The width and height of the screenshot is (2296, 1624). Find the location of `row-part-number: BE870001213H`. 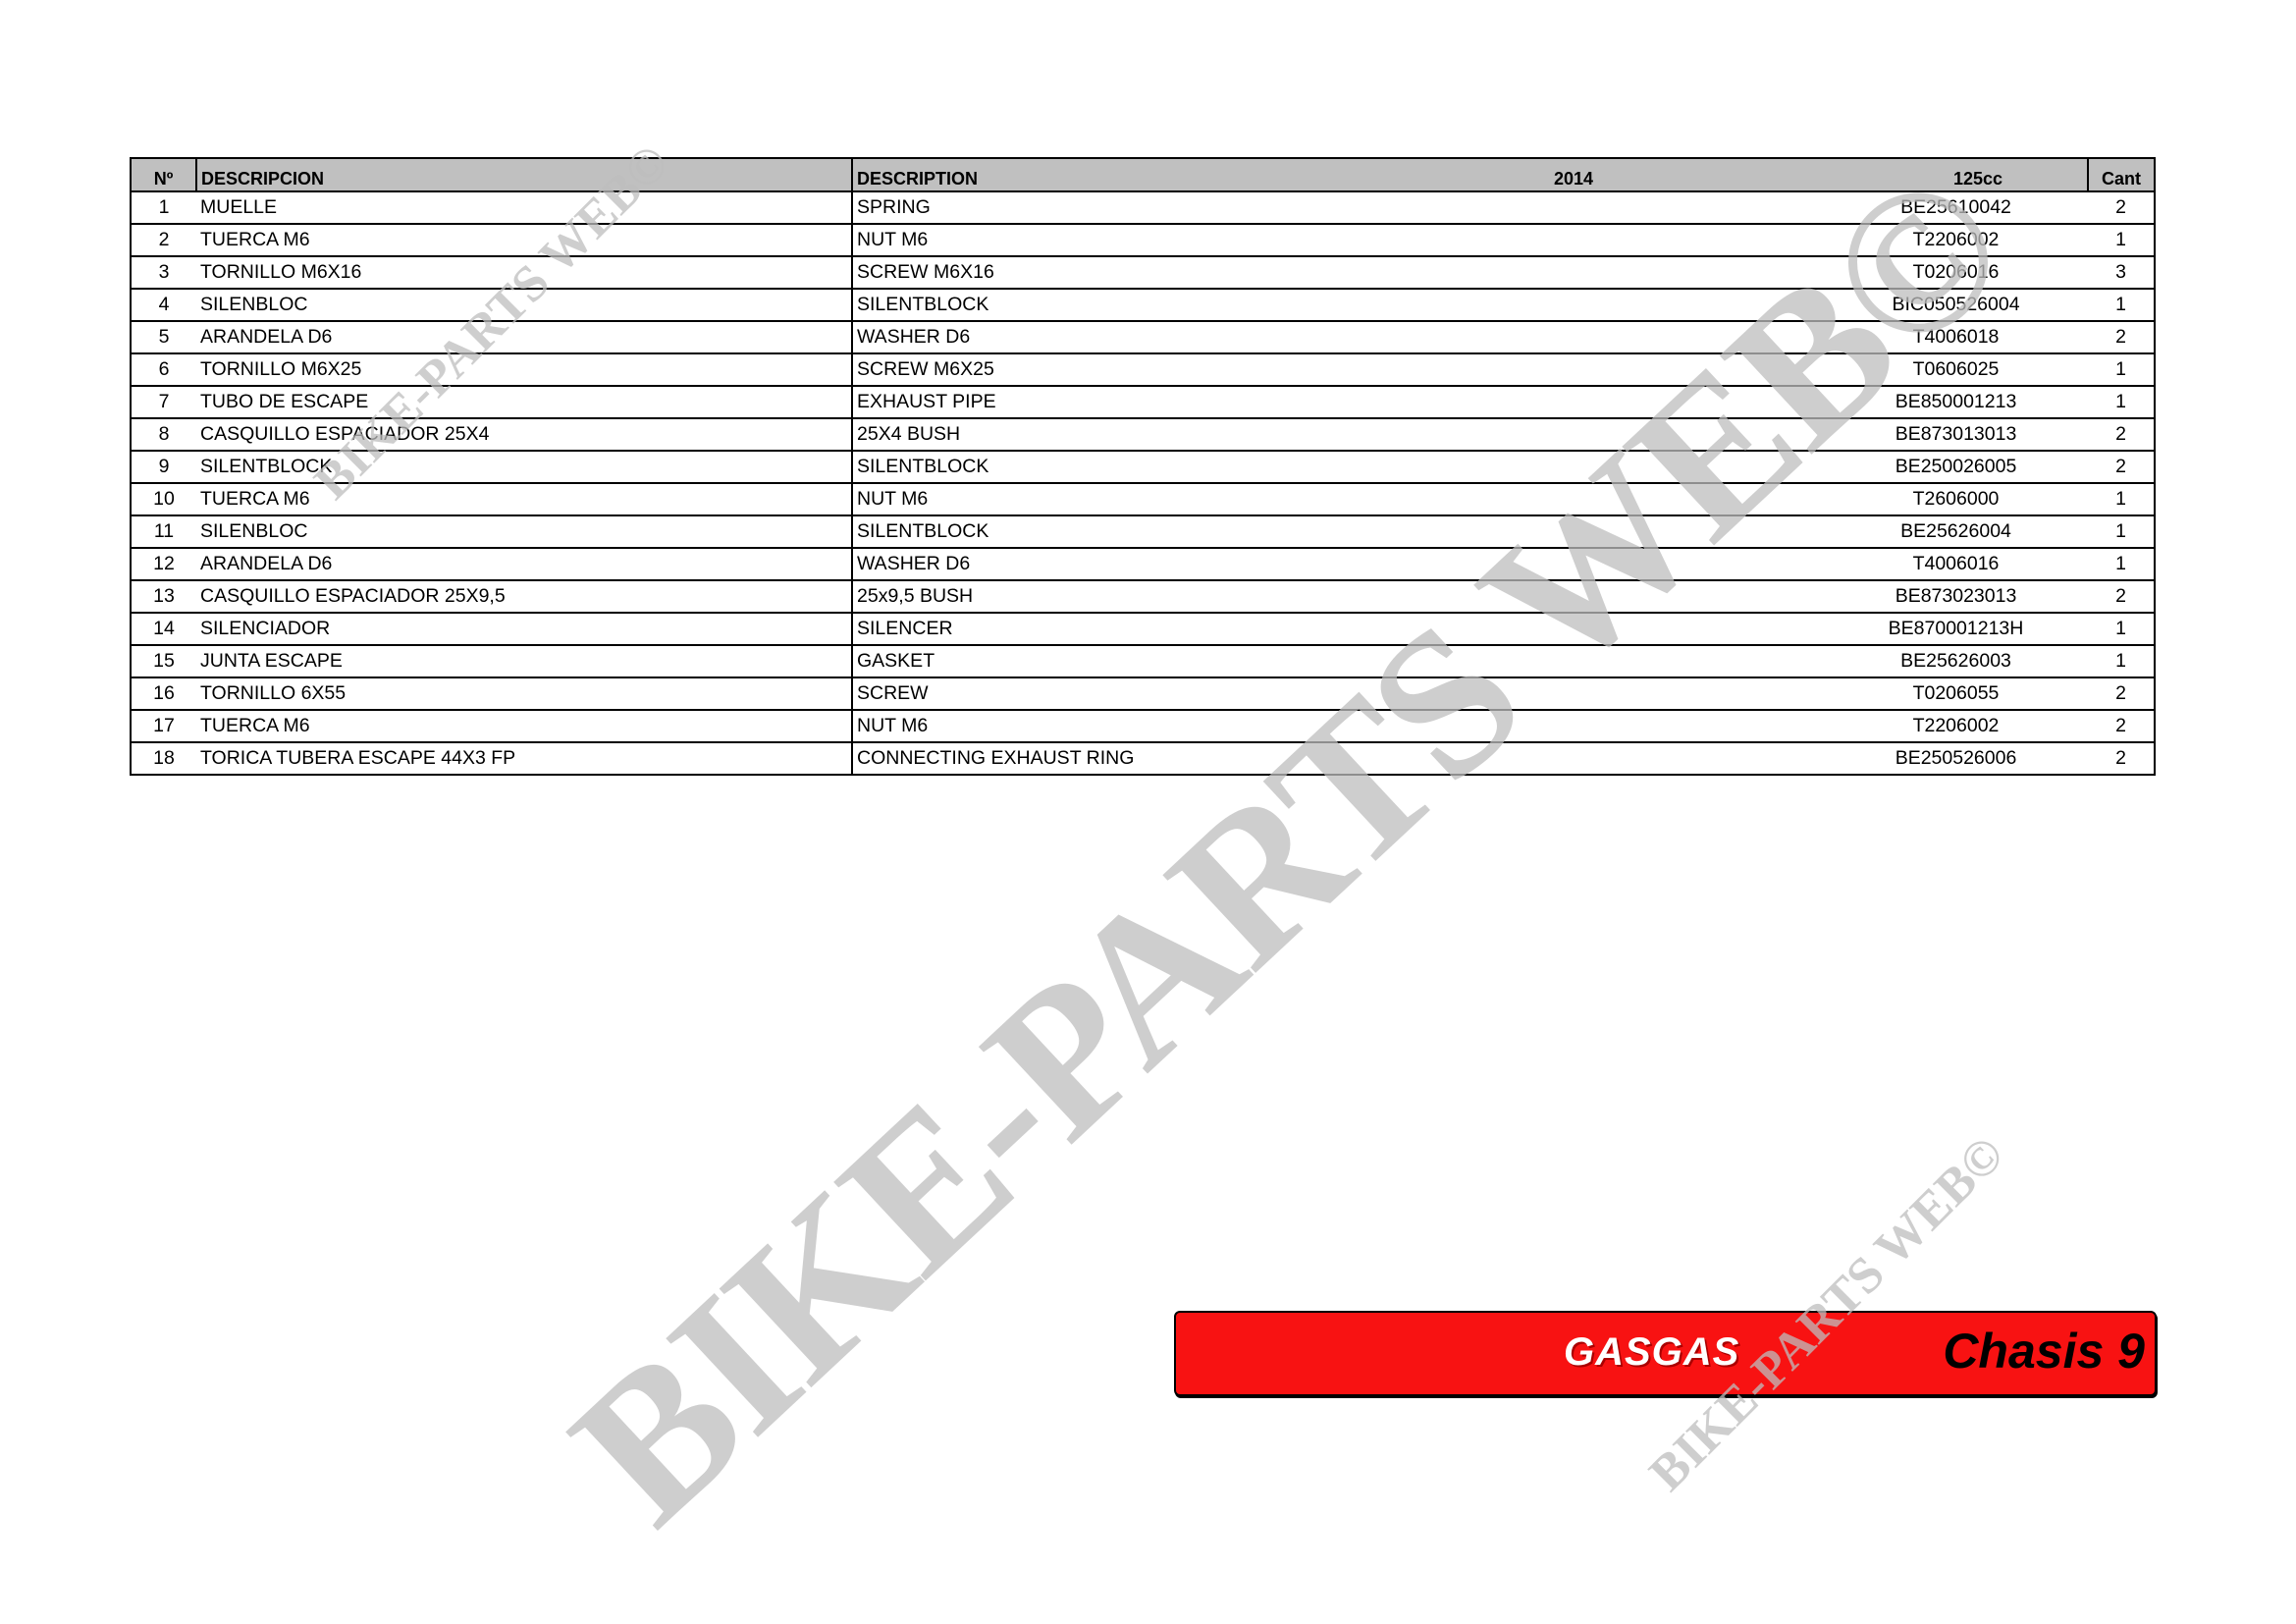

row-part-number: BE870001213H is located at coordinates (1956, 629).